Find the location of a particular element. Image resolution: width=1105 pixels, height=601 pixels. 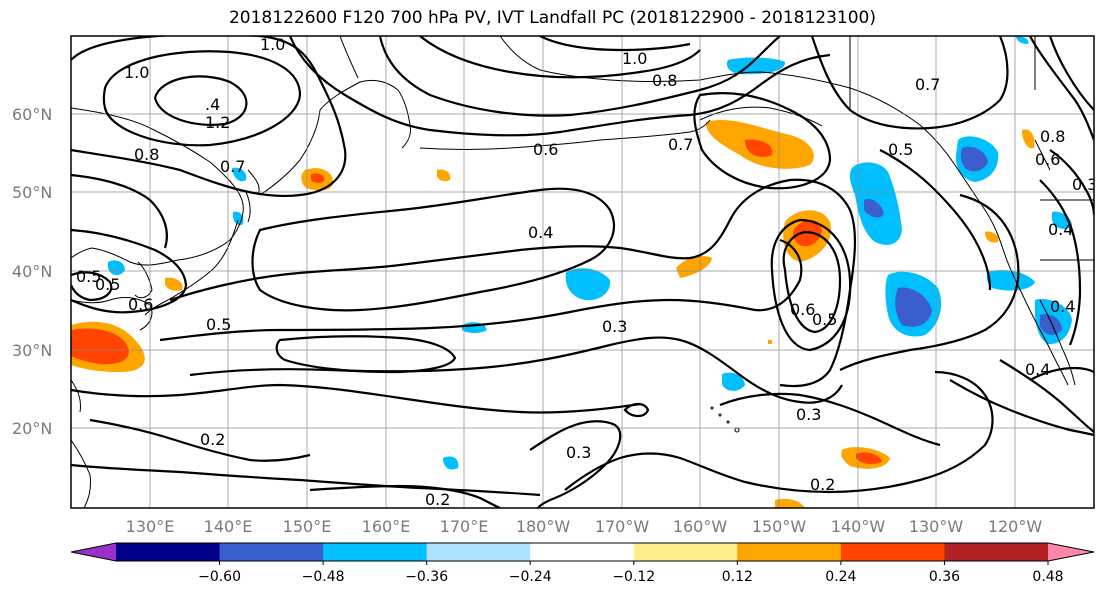

lon-label: 170°E is located at coordinates (464, 526).